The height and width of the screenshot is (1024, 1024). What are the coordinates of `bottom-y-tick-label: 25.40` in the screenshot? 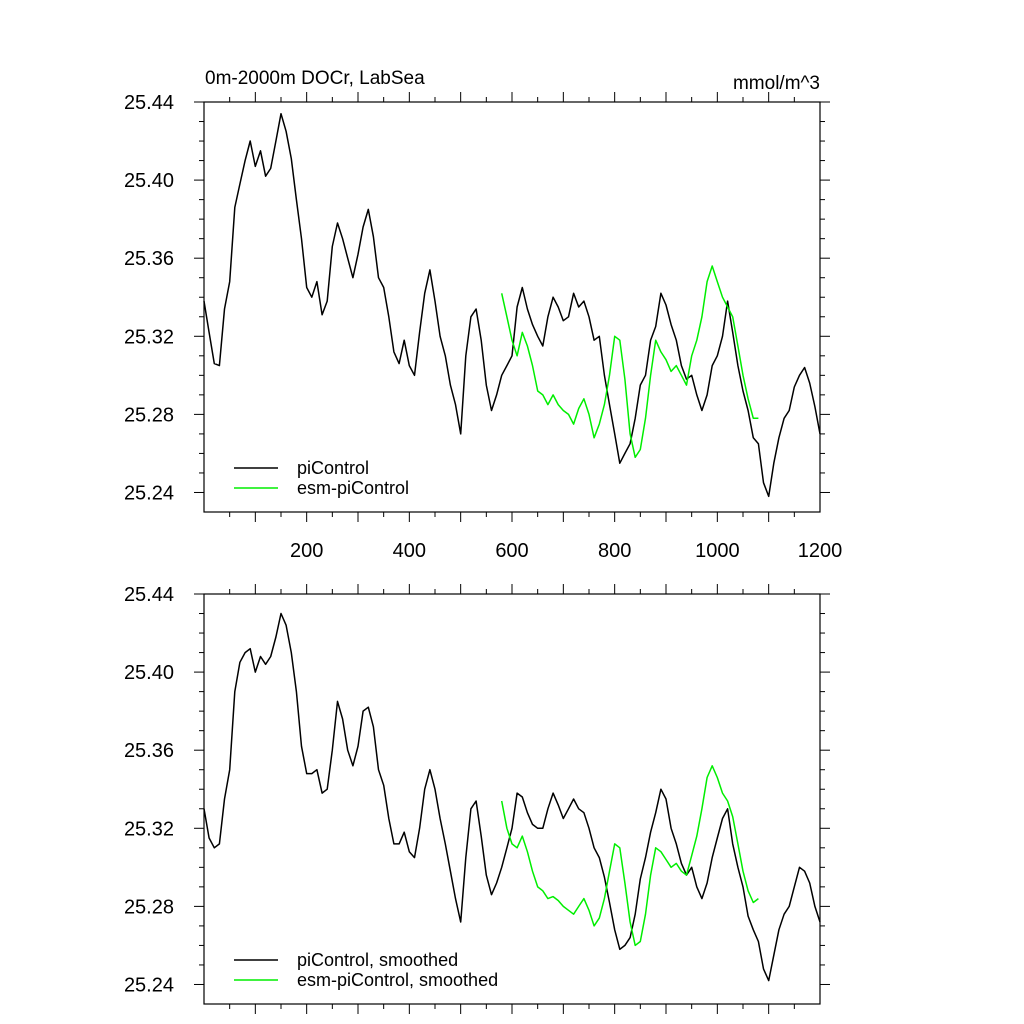 It's located at (149, 673).